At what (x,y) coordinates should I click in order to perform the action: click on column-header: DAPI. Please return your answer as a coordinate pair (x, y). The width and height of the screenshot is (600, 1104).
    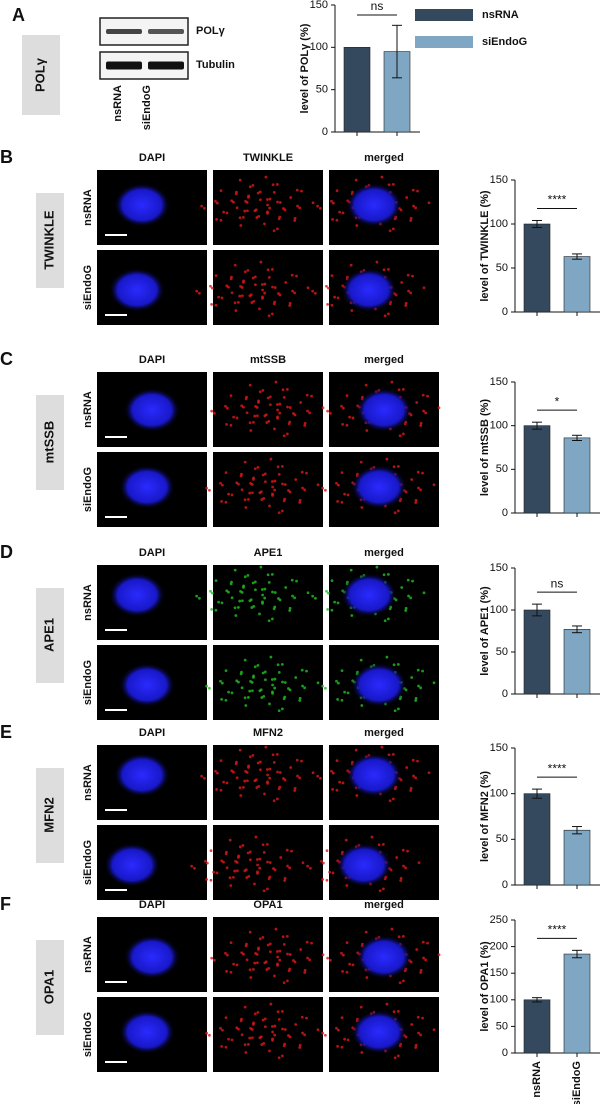
    Looking at the image, I should click on (152, 360).